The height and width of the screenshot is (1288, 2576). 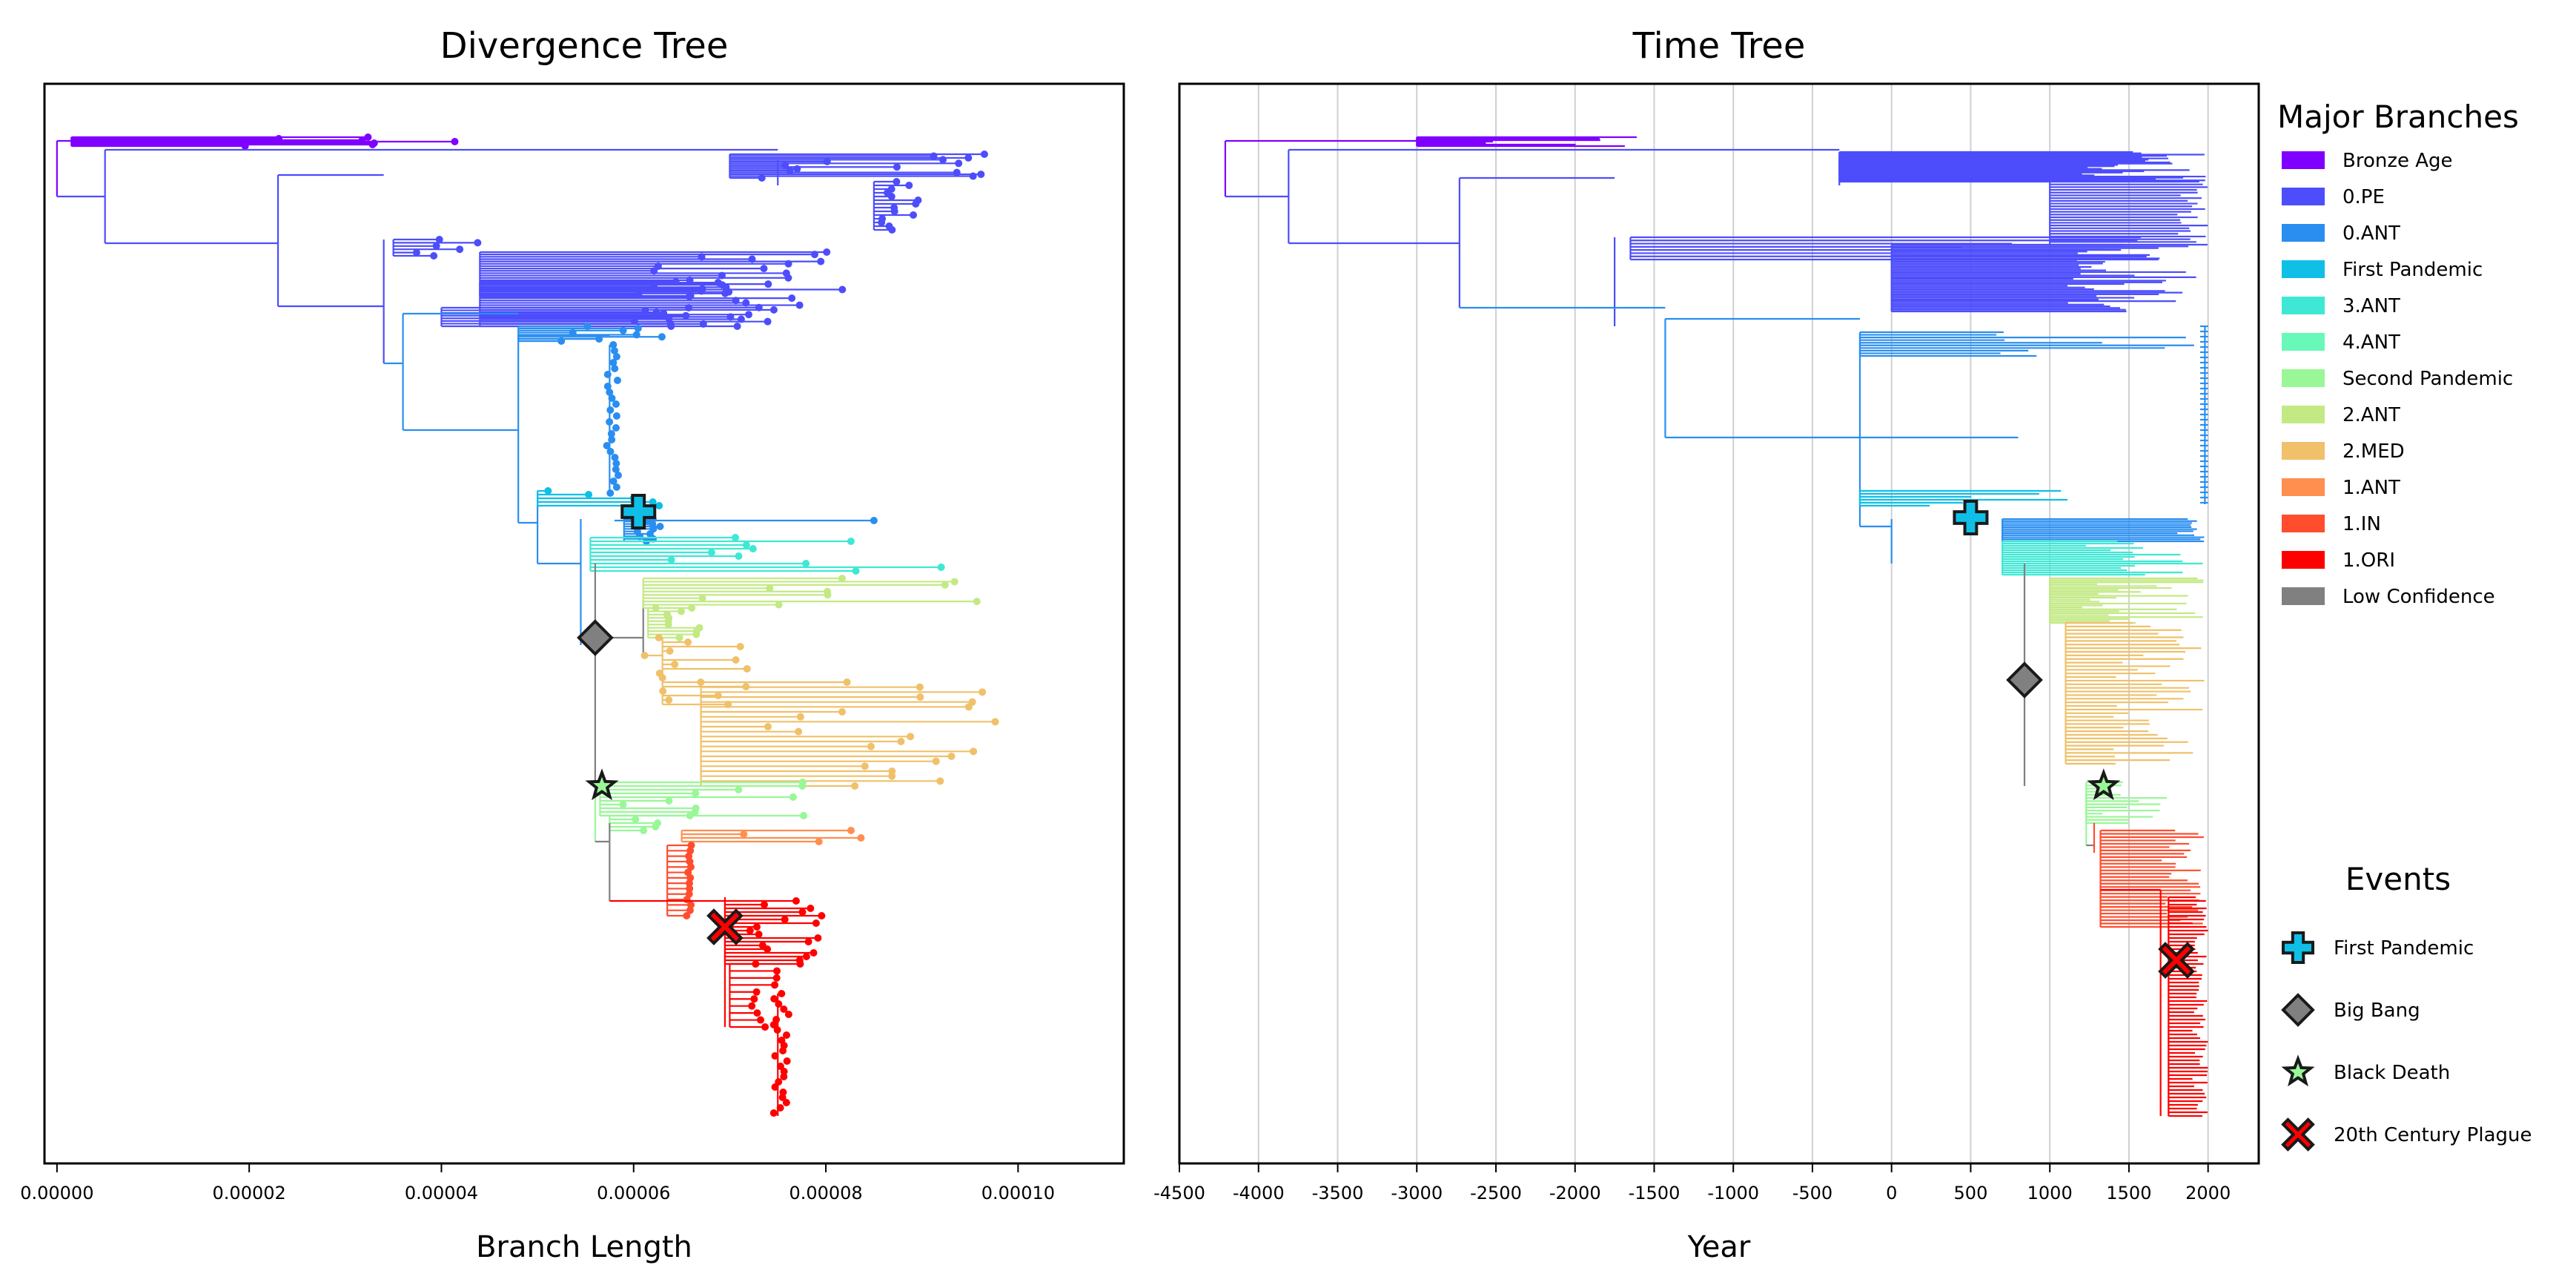 I want to click on time-x-axis-label: Year, so click(x=1719, y=1247).